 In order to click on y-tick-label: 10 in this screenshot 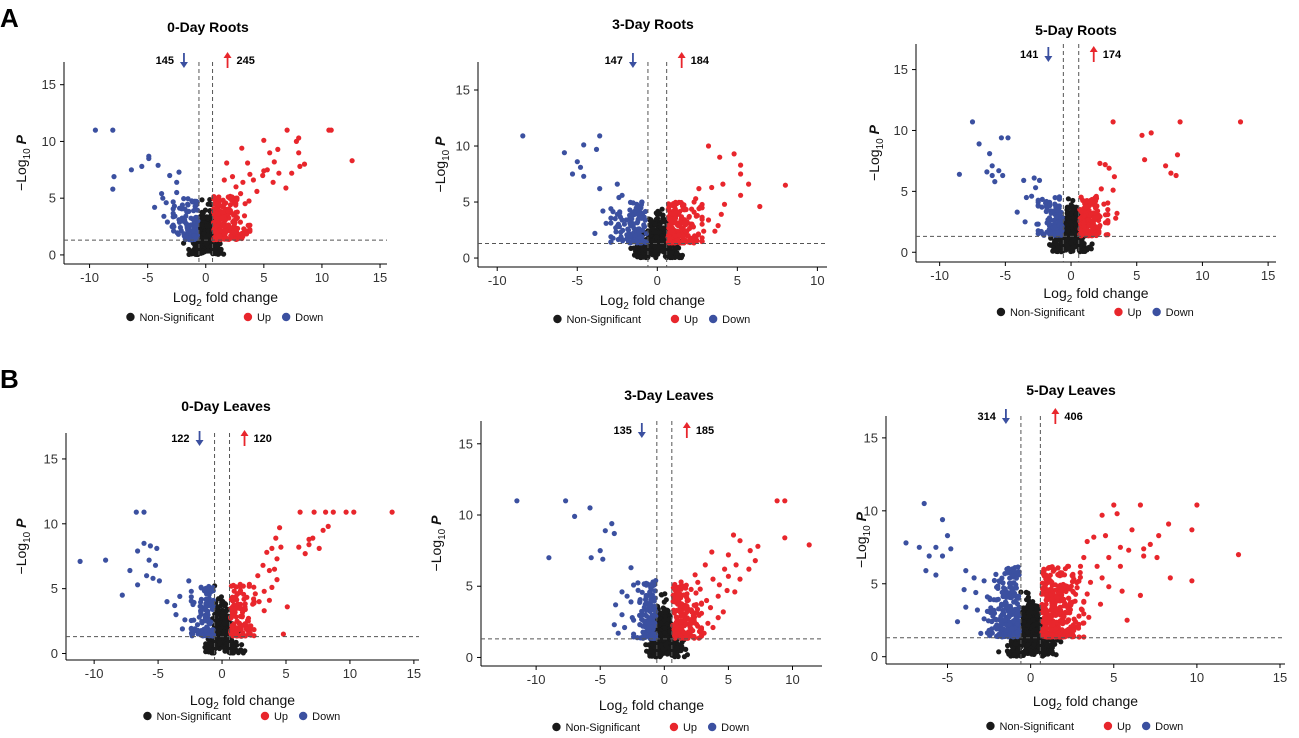, I will do `click(463, 146)`.